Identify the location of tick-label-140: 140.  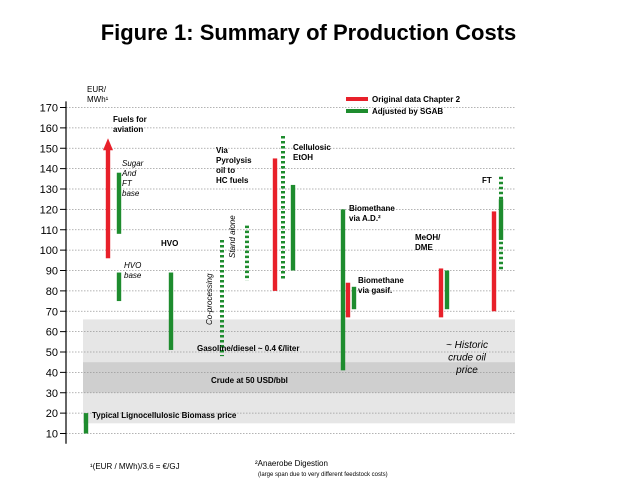
(49, 170).